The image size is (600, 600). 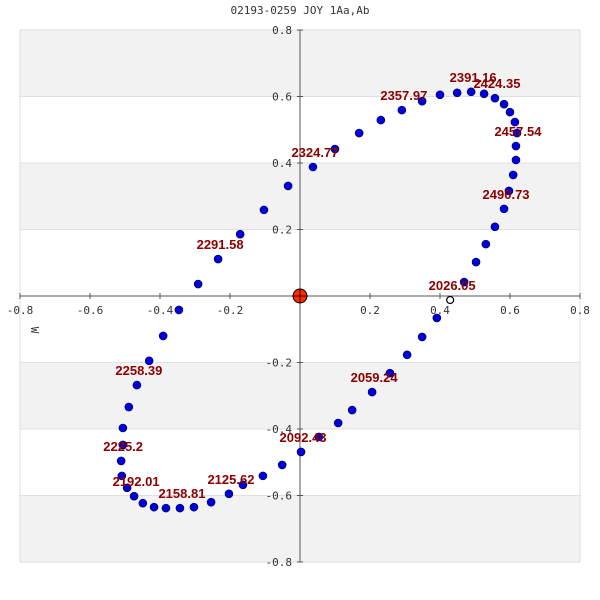 I want to click on x-tick-label: -0.2, so click(x=230, y=310).